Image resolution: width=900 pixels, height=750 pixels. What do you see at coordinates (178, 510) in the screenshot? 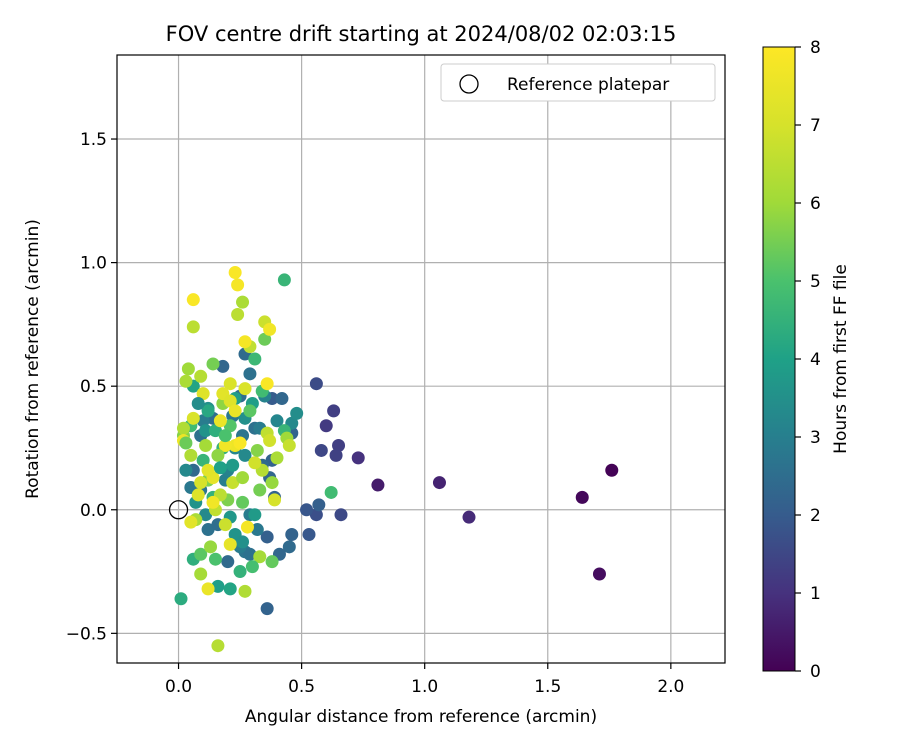
I see `reference-platepar-marker` at bounding box center [178, 510].